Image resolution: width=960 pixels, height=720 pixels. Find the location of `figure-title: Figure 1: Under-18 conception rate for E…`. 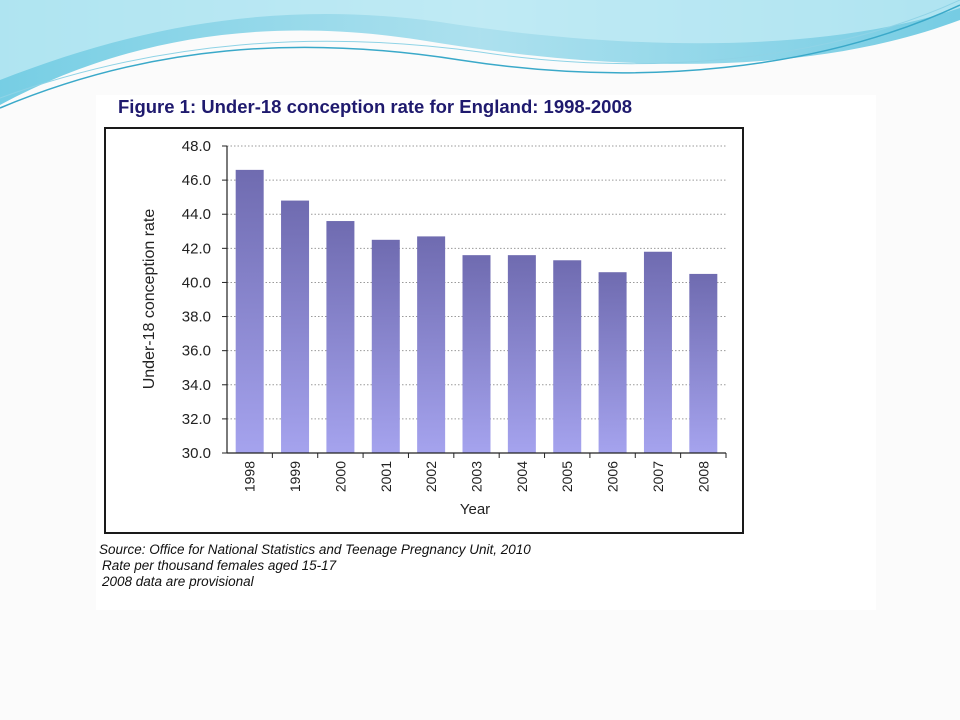

figure-title: Figure 1: Under-18 conception rate for E… is located at coordinates (375, 106).